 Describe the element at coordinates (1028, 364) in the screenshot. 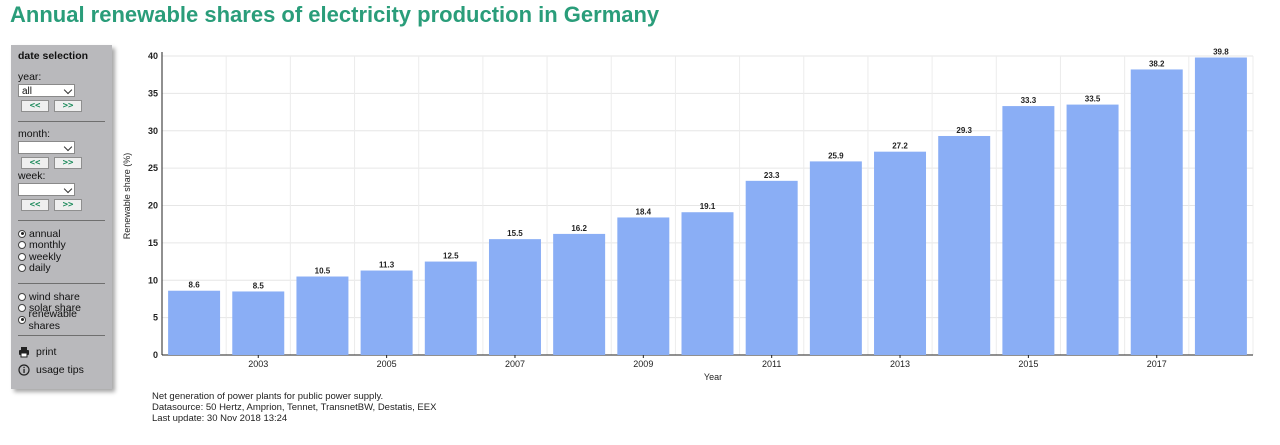

I see `x-tick-label: 2015` at that location.